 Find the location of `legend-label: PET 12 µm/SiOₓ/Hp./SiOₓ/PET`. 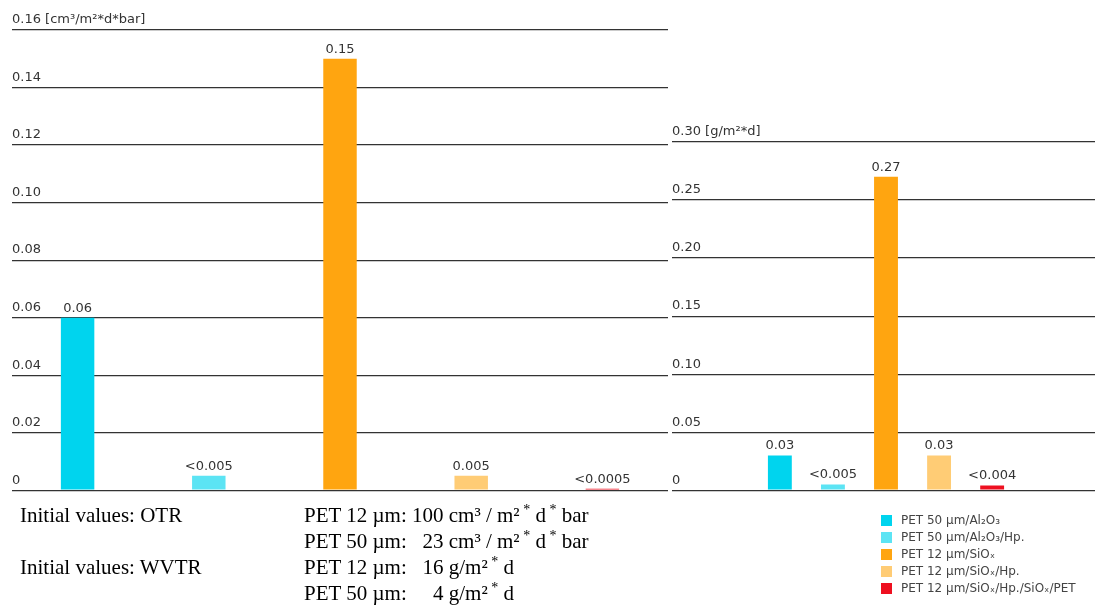

legend-label: PET 12 µm/SiOₓ/Hp./SiOₓ/PET is located at coordinates (988, 588).